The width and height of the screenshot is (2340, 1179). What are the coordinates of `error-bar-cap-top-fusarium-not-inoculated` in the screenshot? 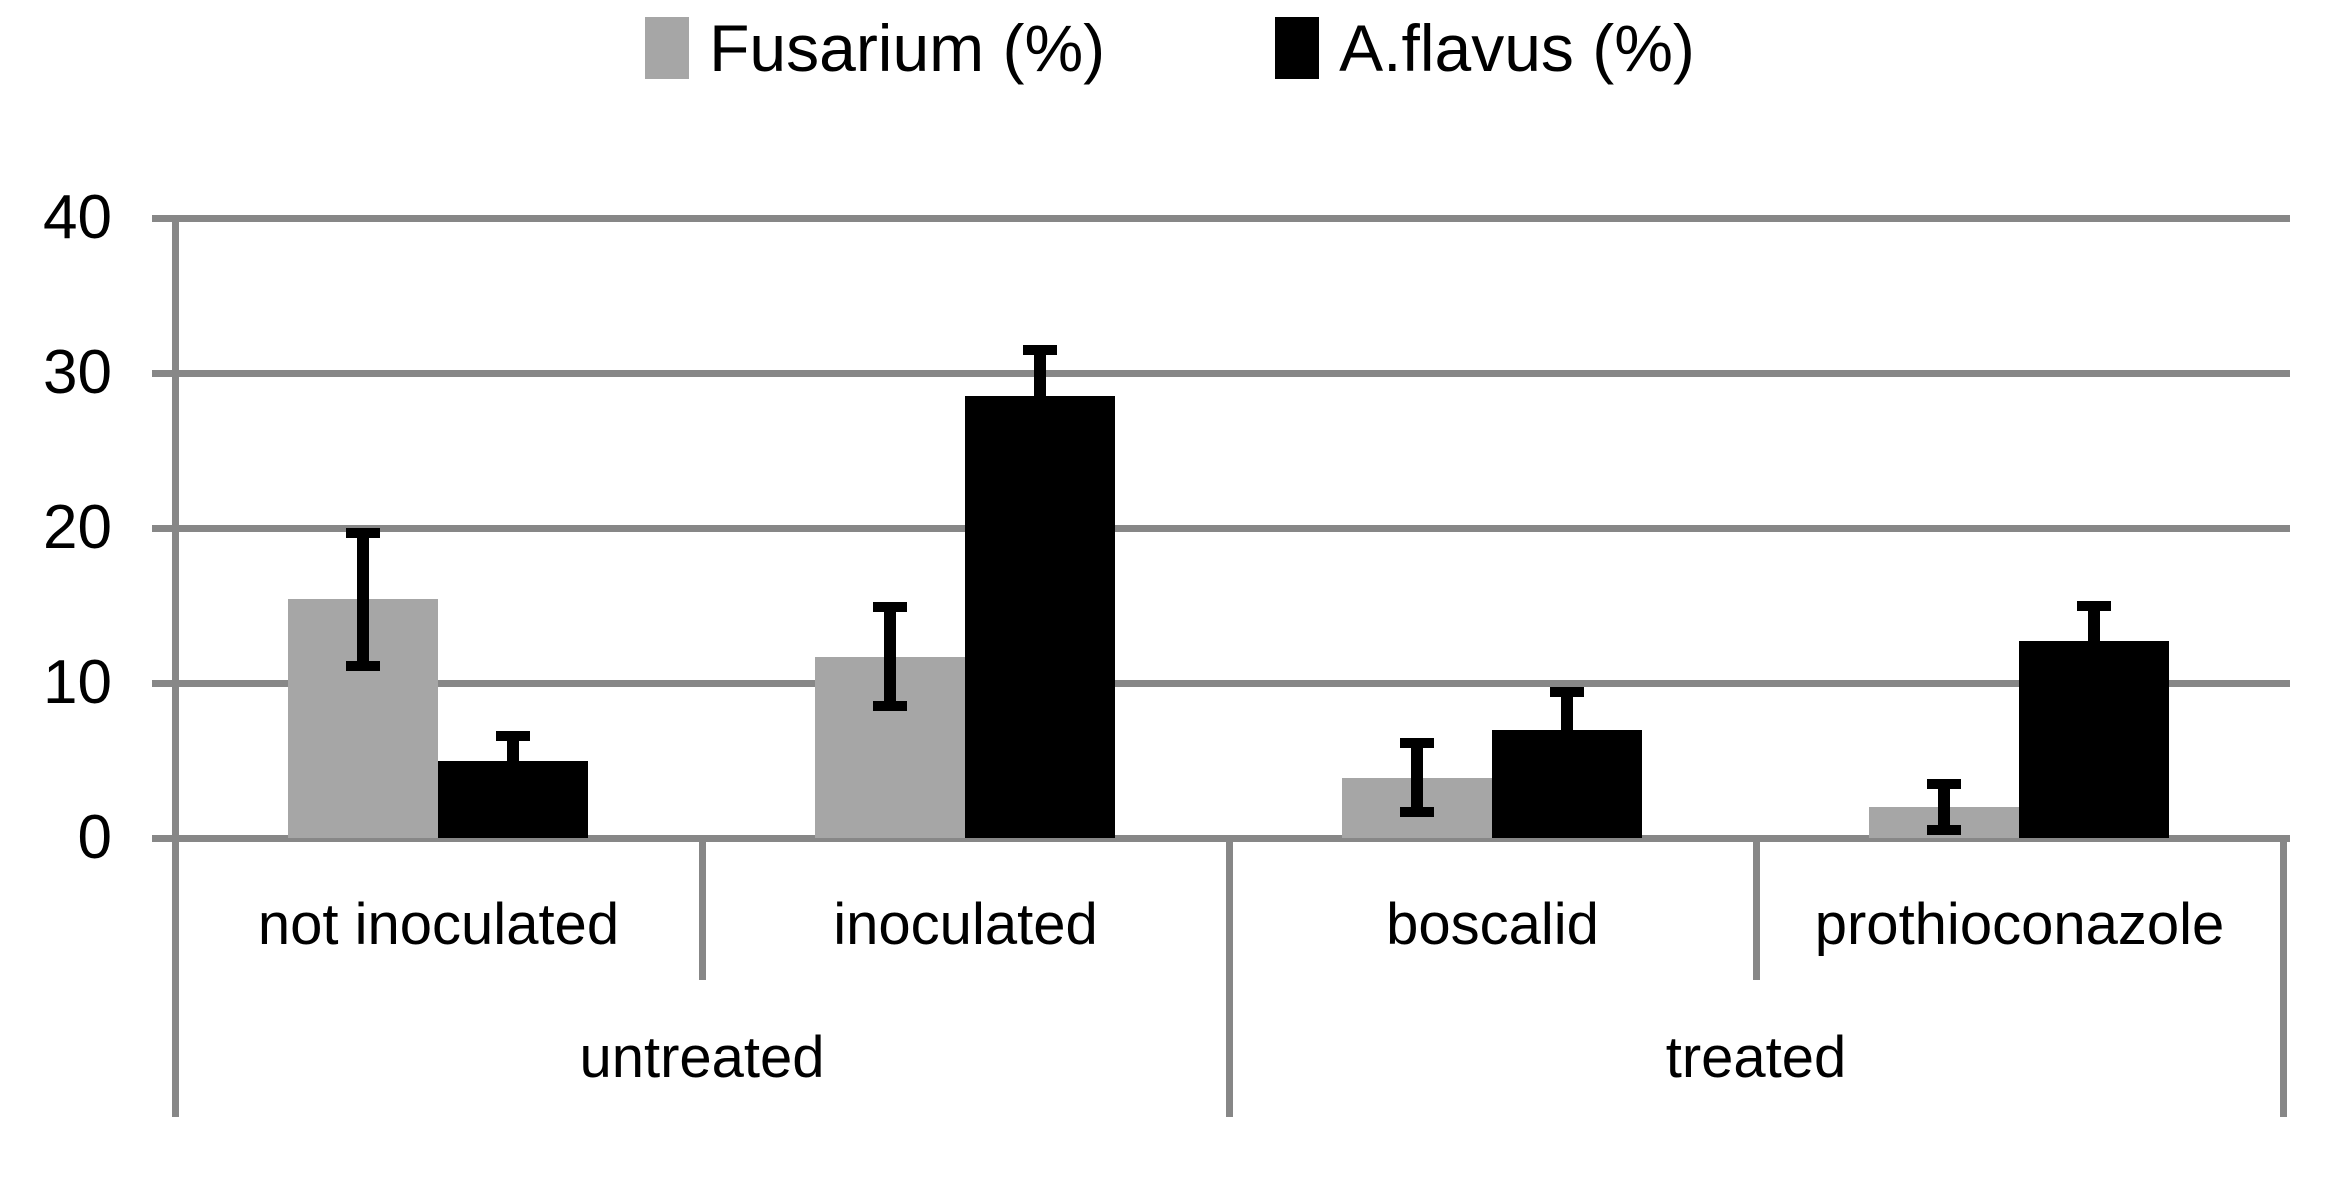 It's located at (363, 532).